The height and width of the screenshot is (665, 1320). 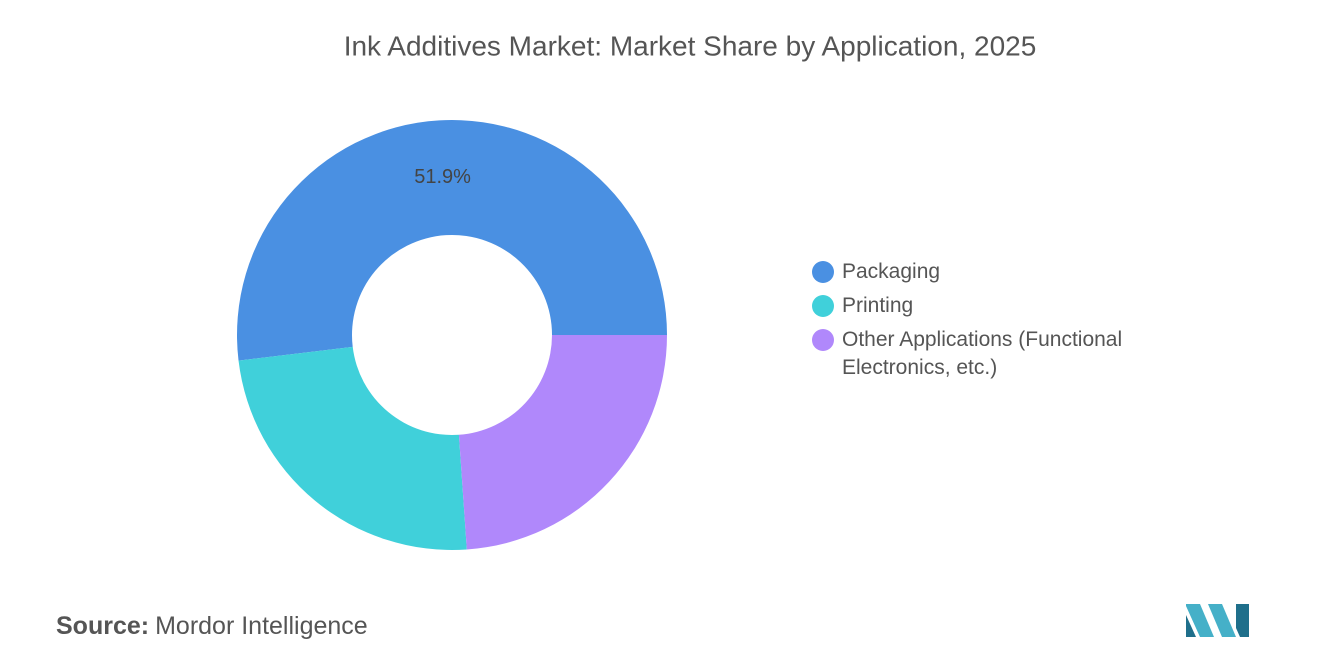 I want to click on source-label: Source:, so click(x=103, y=626).